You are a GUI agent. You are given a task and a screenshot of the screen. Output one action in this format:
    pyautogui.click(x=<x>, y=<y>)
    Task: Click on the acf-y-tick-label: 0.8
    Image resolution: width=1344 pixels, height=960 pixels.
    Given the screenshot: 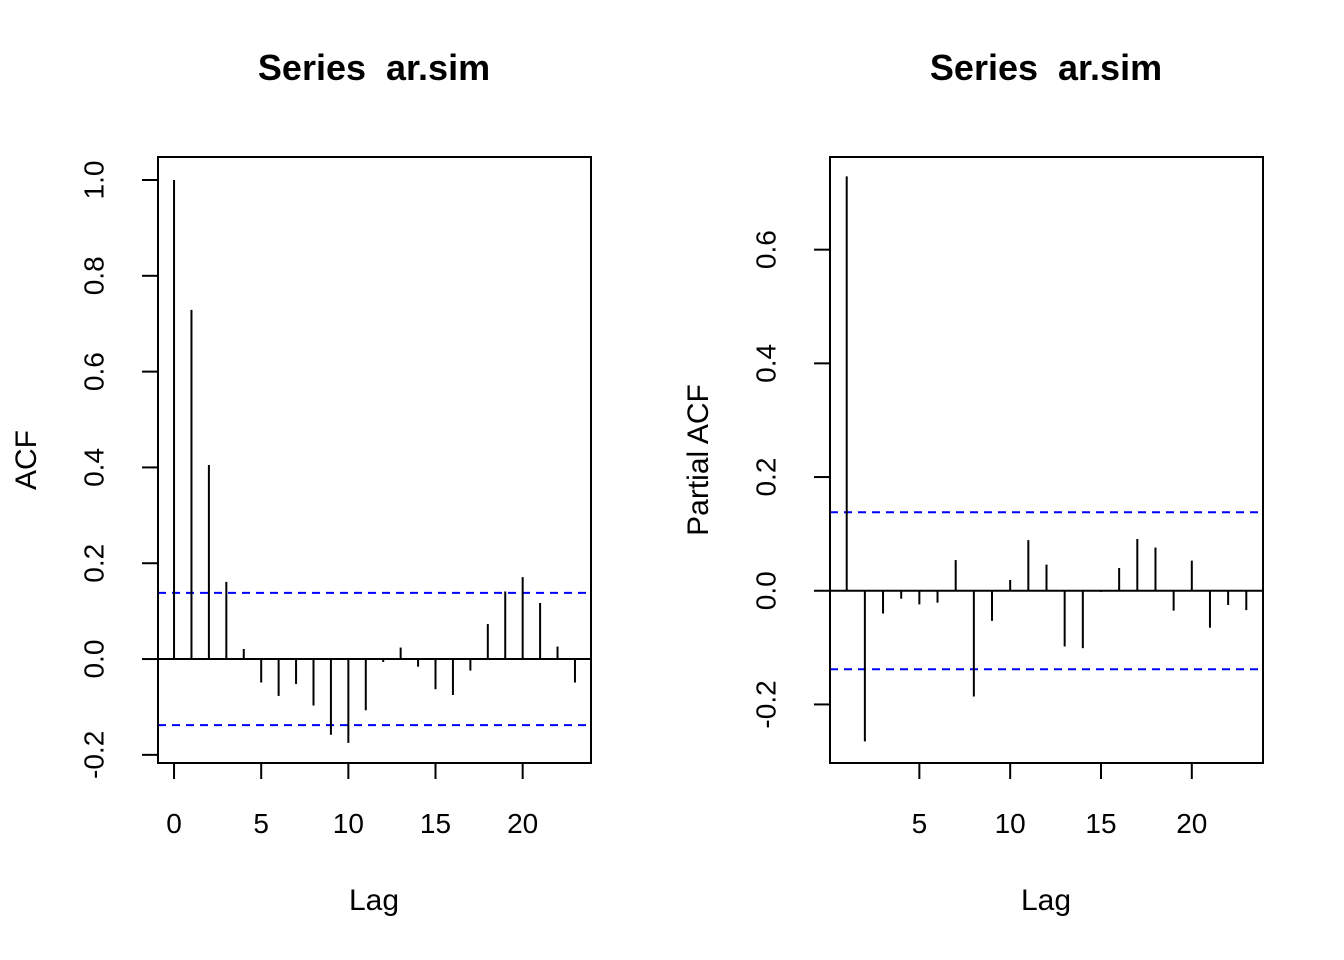 What is the action you would take?
    pyautogui.click(x=93, y=275)
    